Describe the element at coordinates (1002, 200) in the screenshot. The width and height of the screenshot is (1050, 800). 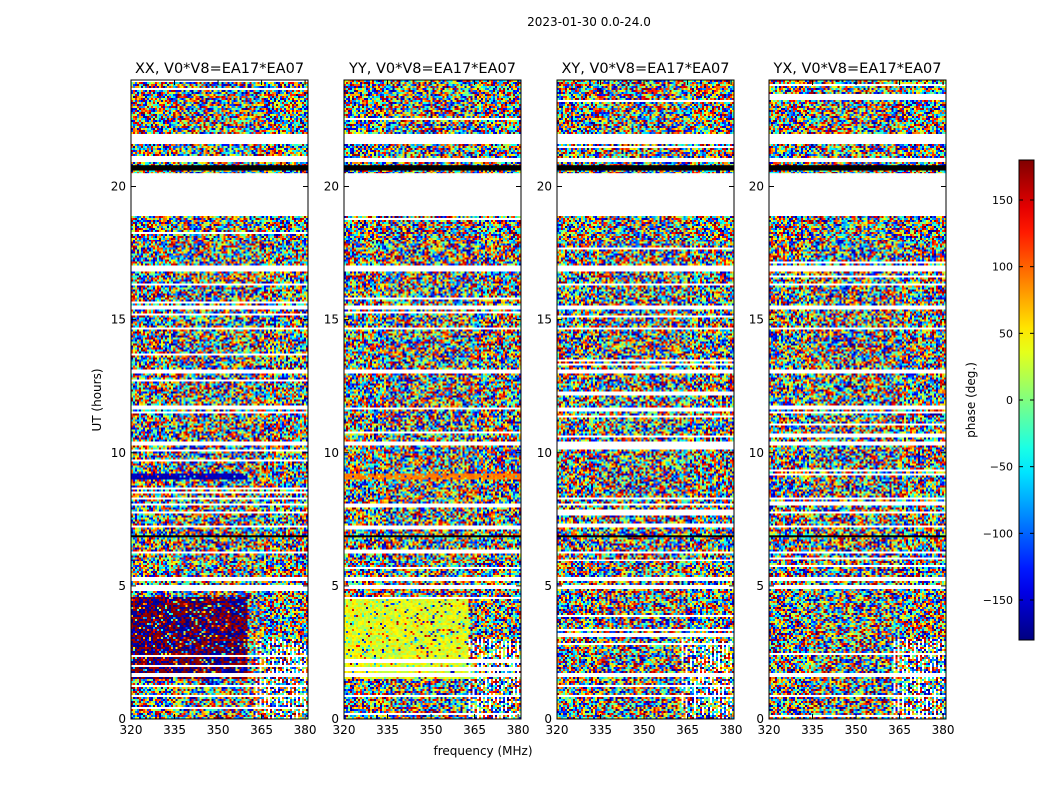
I see `colorbar-tick-label: 150` at that location.